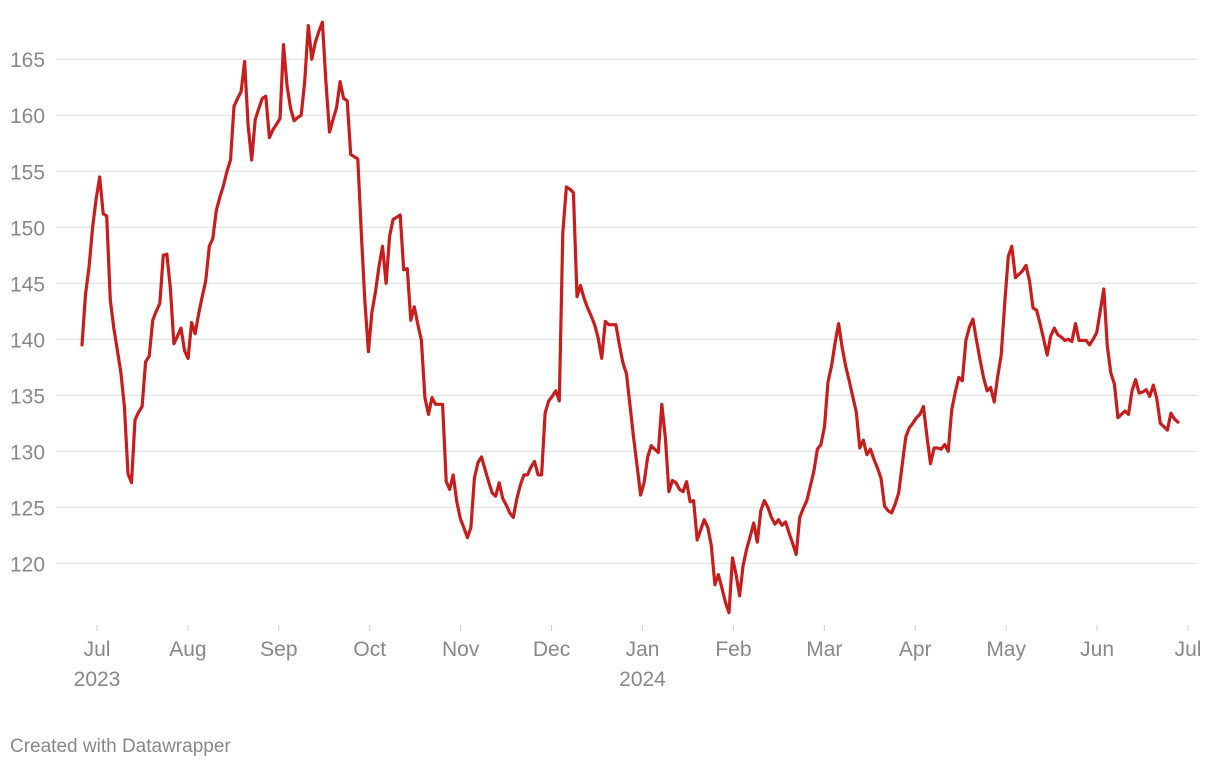  What do you see at coordinates (27, 116) in the screenshot?
I see `y-tick-label: 160` at bounding box center [27, 116].